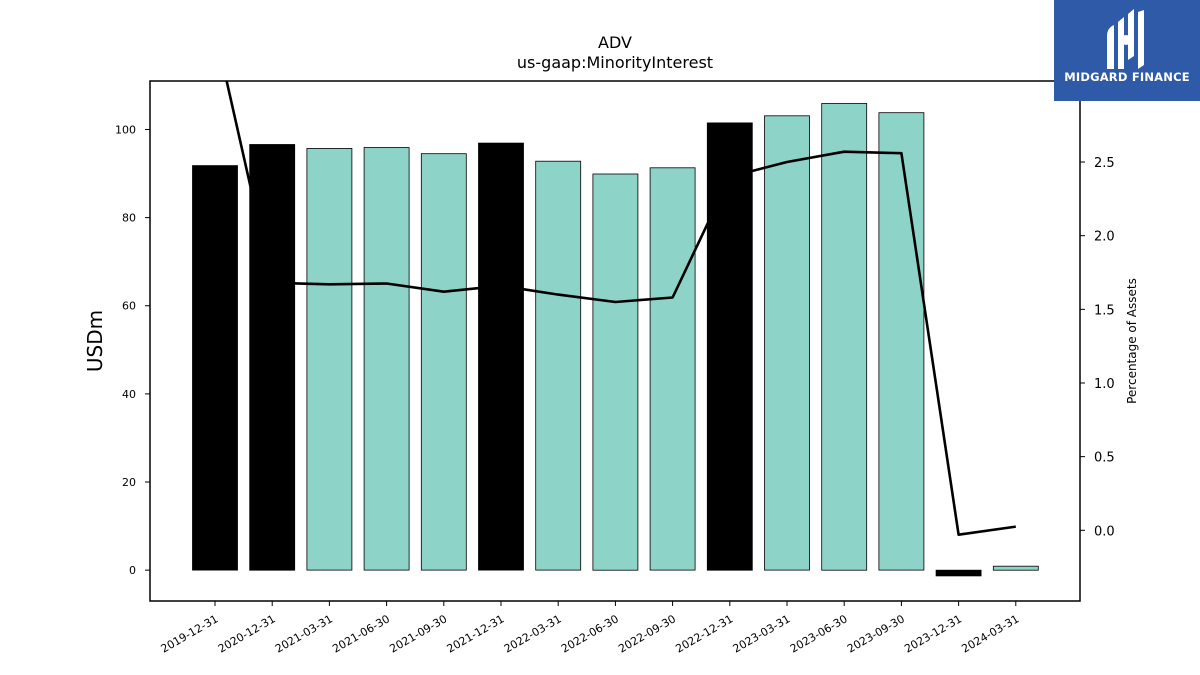 Image resolution: width=1200 pixels, height=675 pixels. What do you see at coordinates (1104, 237) in the screenshot?
I see `y2-tick-label: 2.0` at bounding box center [1104, 237].